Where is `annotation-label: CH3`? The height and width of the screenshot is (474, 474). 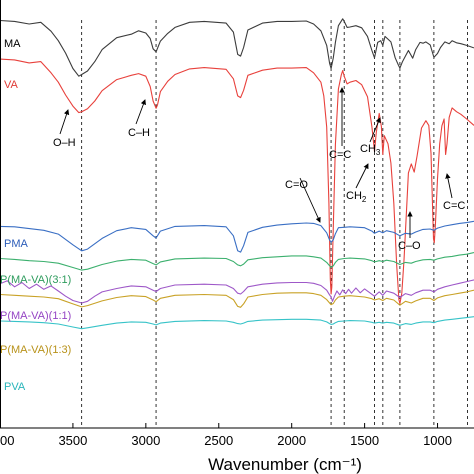
annotation-label: CH3 is located at coordinates (370, 150).